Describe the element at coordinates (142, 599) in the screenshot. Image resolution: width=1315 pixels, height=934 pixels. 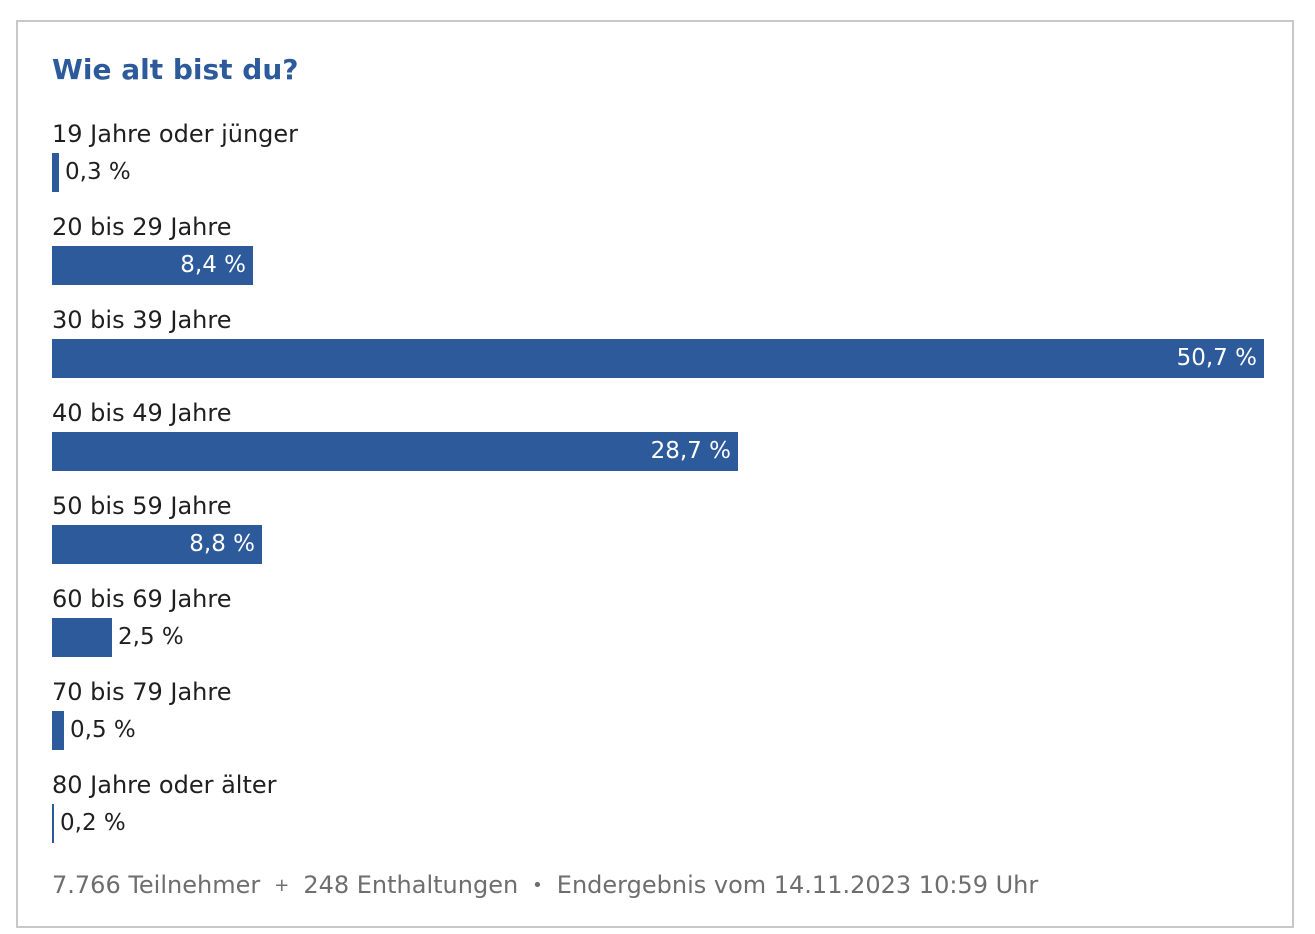
I see `bar-category-label: 60 bis 69 Jahre` at that location.